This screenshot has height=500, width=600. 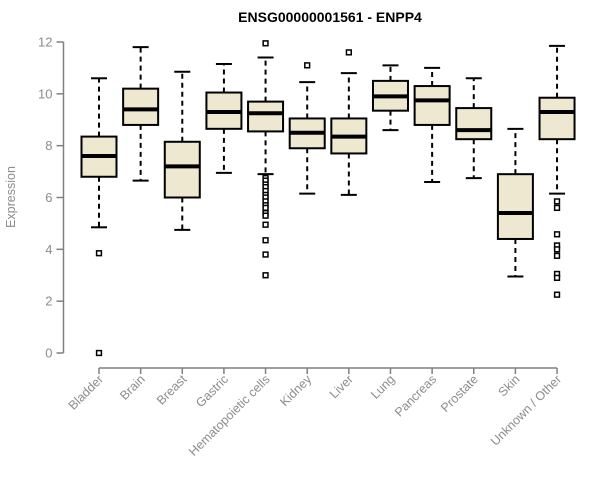 I want to click on x-category-label: Breast, so click(x=172, y=390).